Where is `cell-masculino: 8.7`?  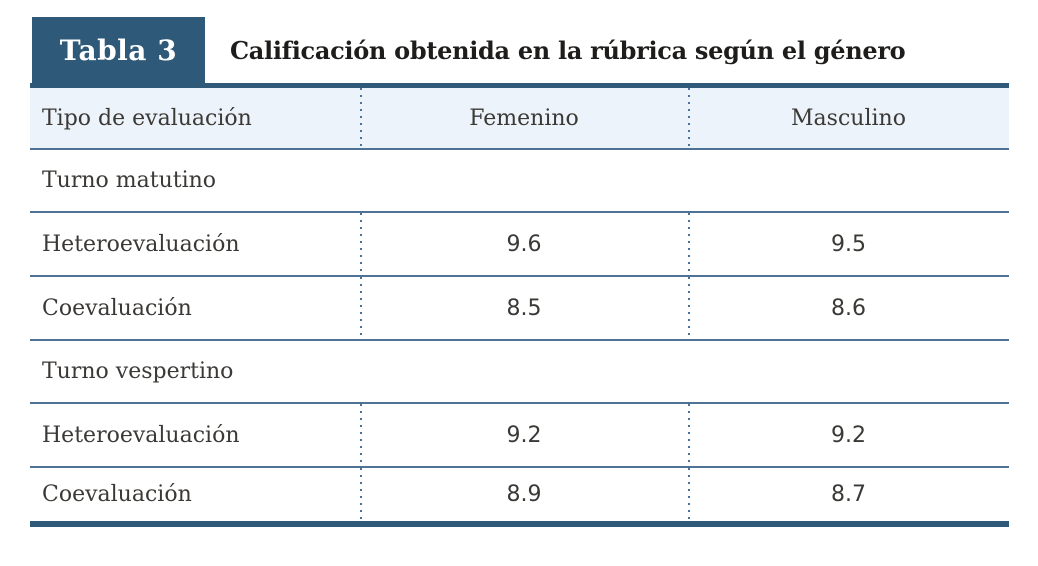 cell-masculino: 8.7 is located at coordinates (848, 494).